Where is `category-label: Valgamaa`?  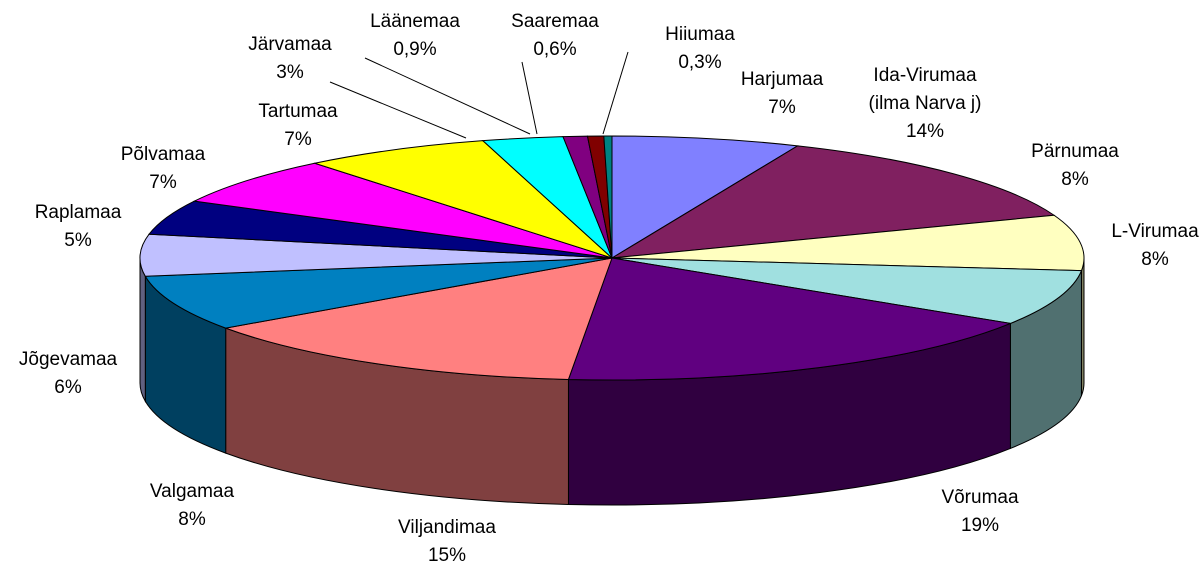 category-label: Valgamaa is located at coordinates (192, 491).